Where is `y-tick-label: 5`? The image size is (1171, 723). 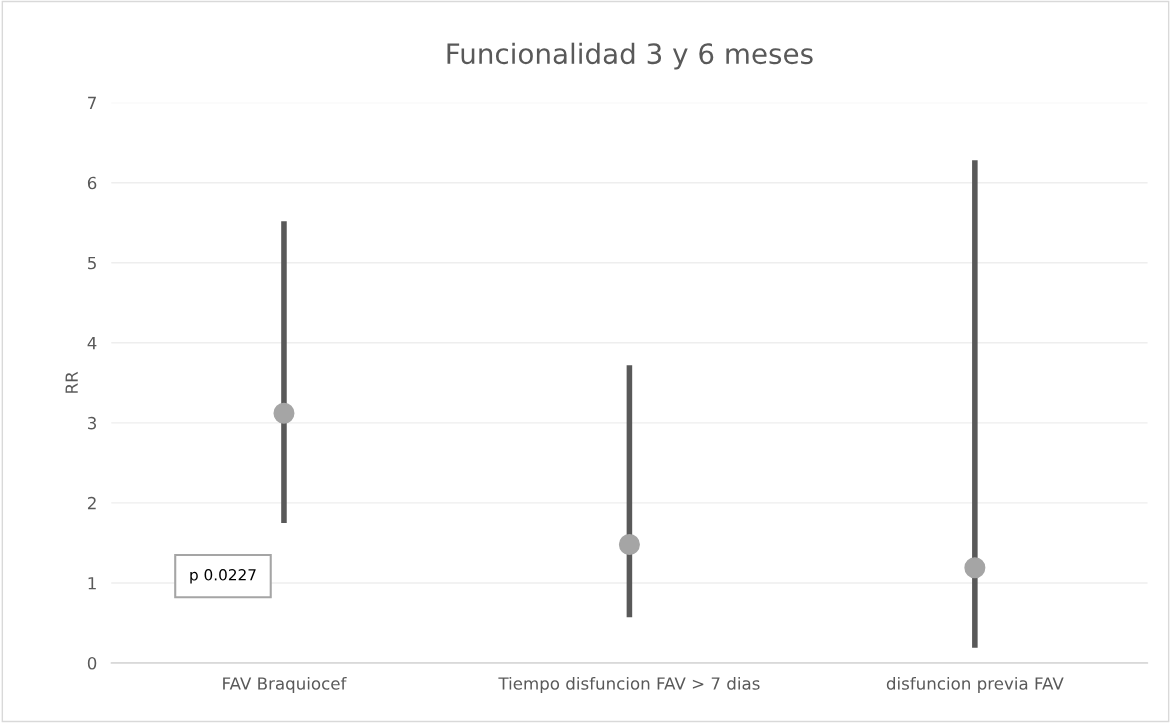 y-tick-label: 5 is located at coordinates (92, 263).